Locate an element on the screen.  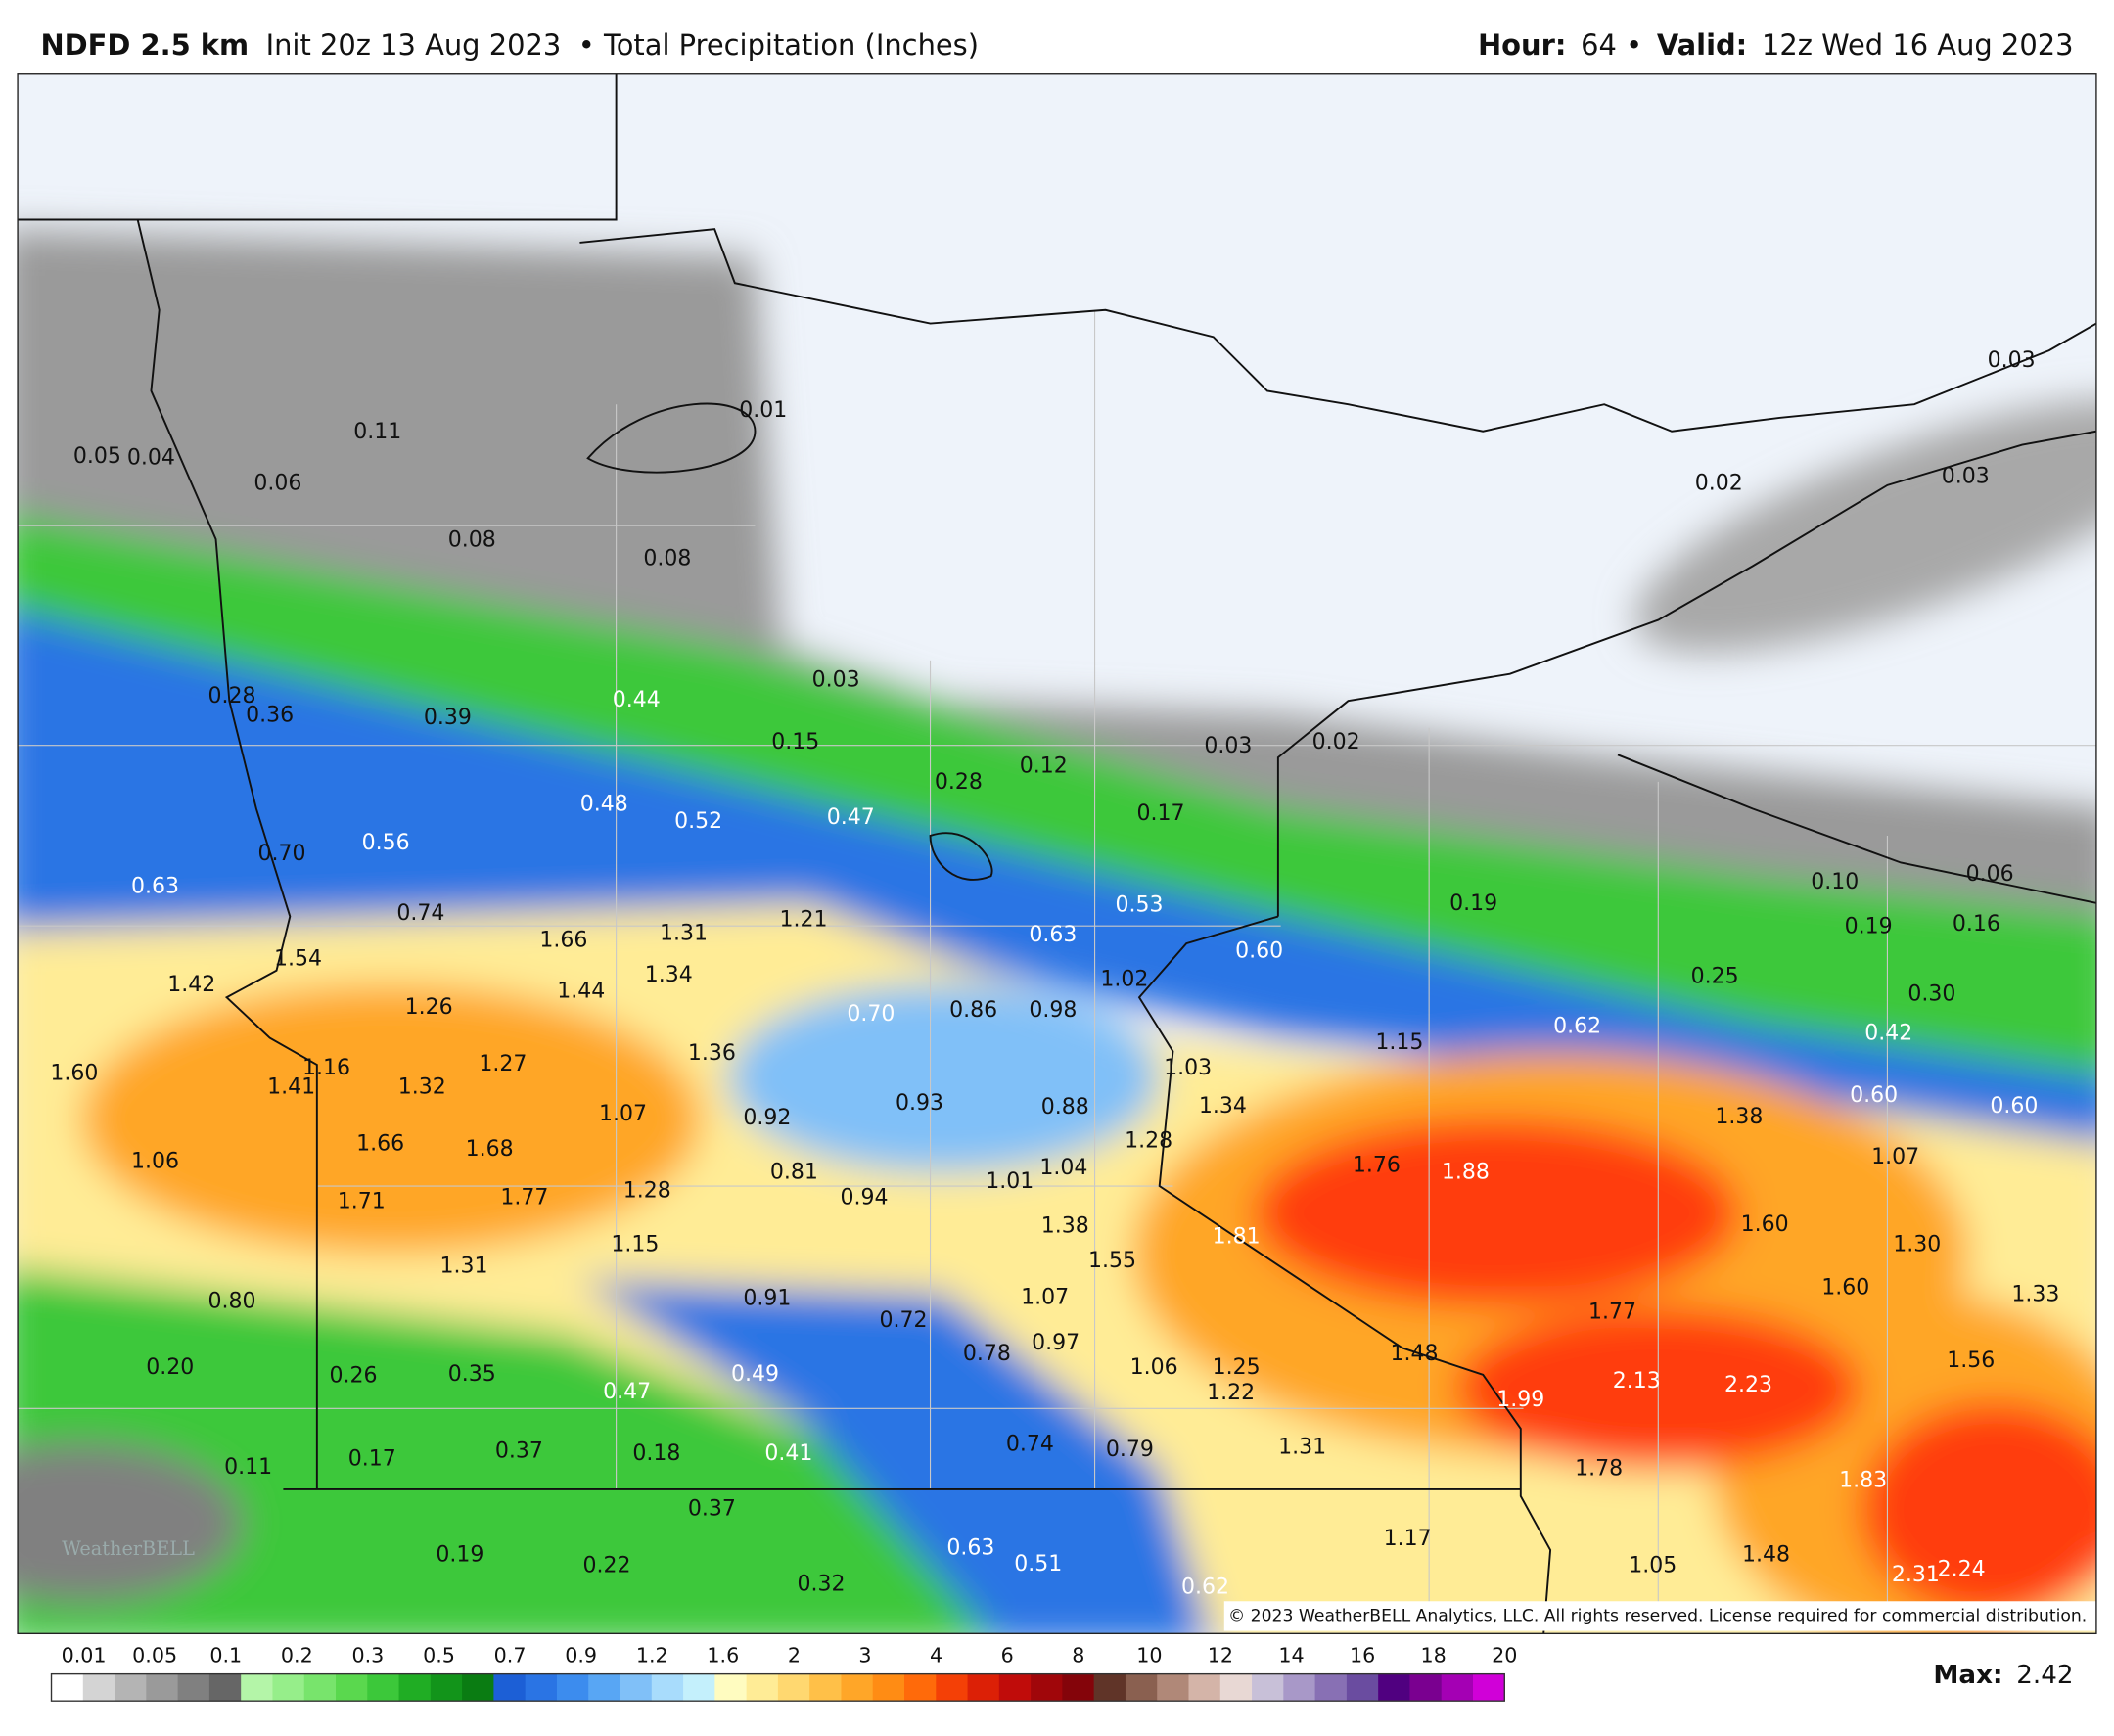
value-label: 0.28 is located at coordinates (232, 696).